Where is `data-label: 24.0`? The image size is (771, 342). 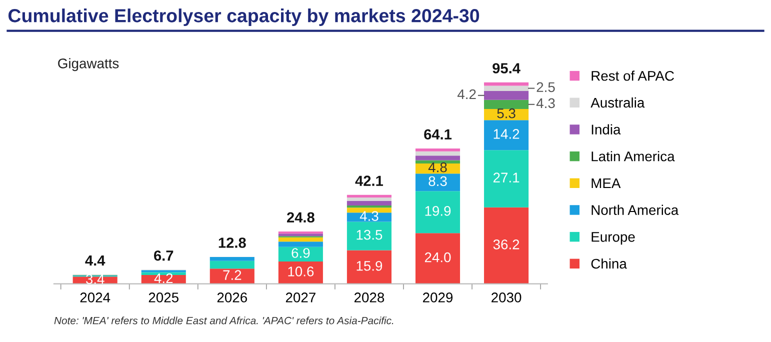
data-label: 24.0 is located at coordinates (437, 257).